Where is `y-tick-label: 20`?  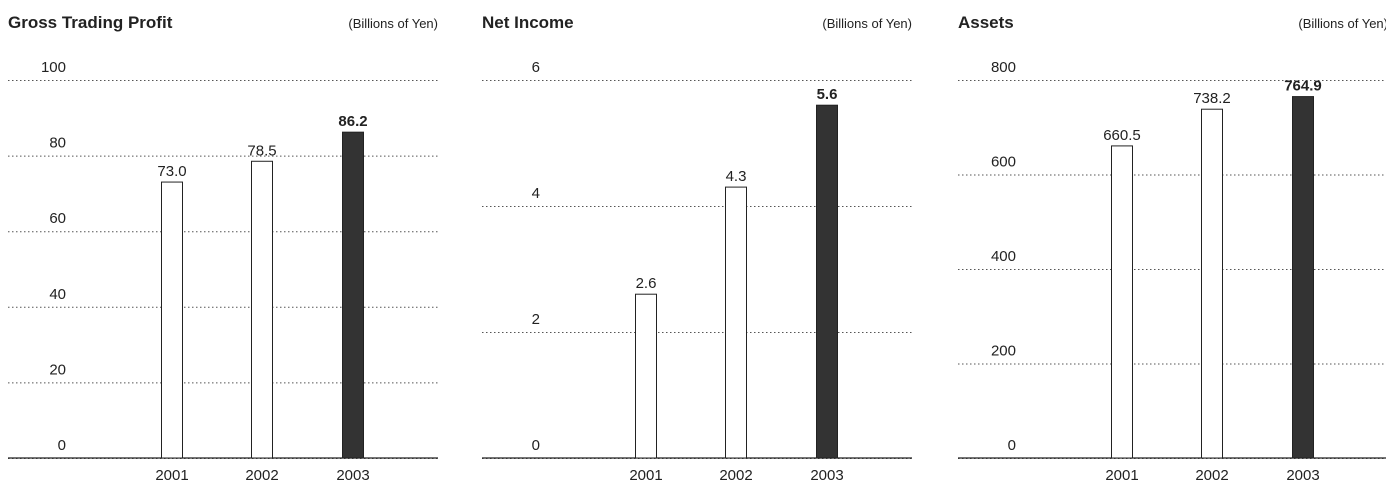 y-tick-label: 20 is located at coordinates (57, 369).